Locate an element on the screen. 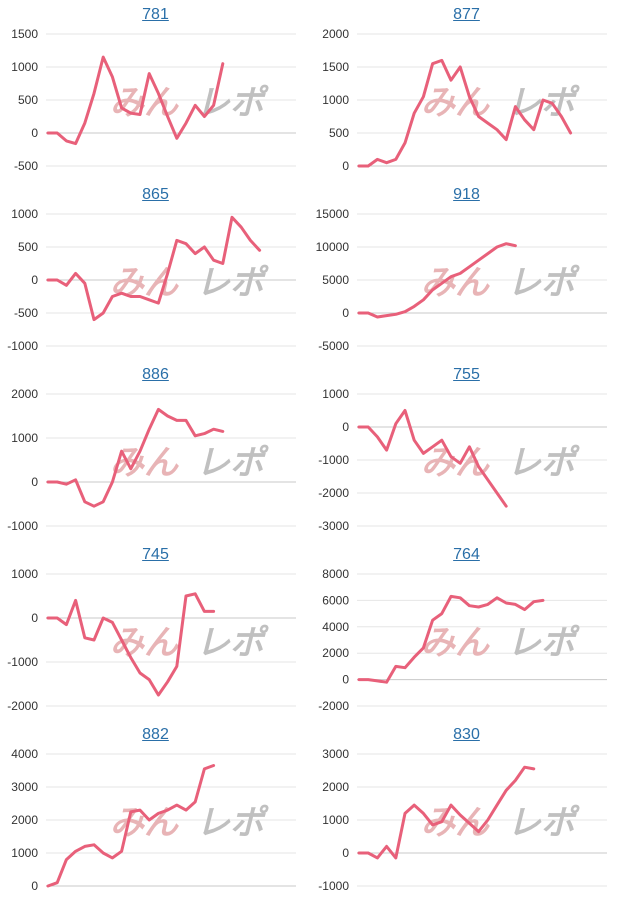 This screenshot has height=900, width=622. line-chart: -2000 -1000 0 1000 みん レポ is located at coordinates (151, 640).